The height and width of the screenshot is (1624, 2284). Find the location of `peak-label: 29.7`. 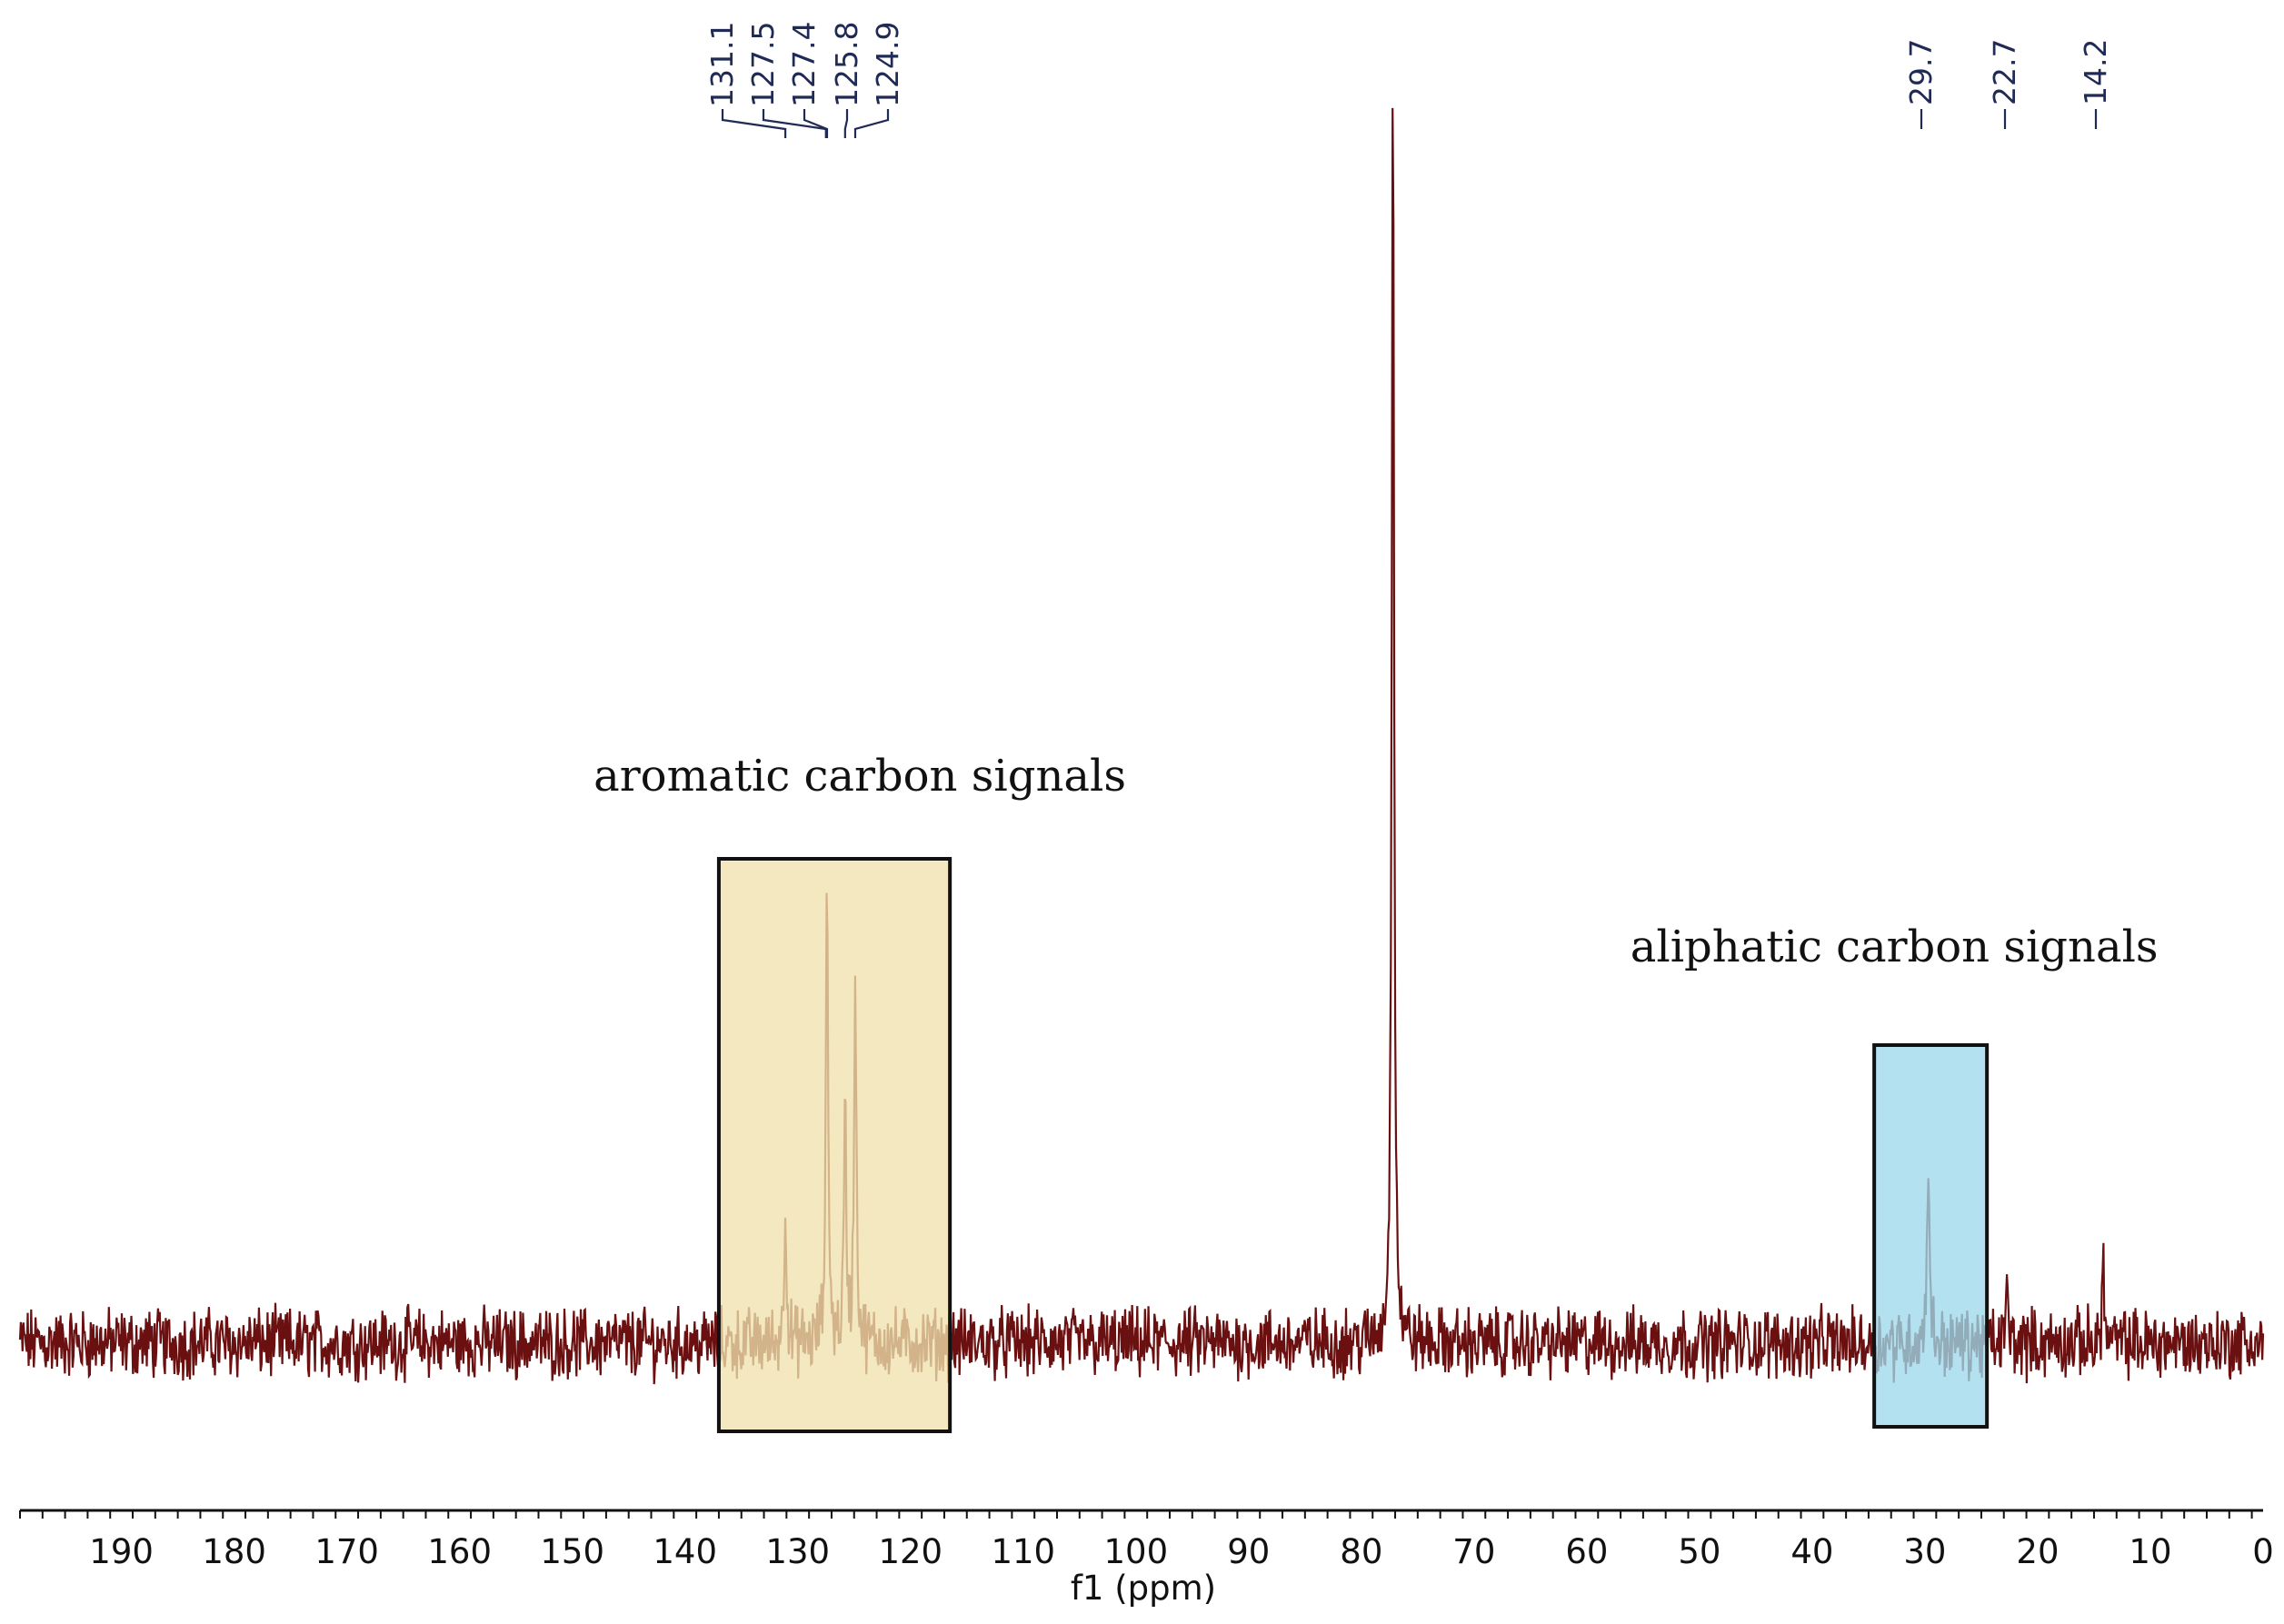

peak-label: 29.7 is located at coordinates (1921, 72).